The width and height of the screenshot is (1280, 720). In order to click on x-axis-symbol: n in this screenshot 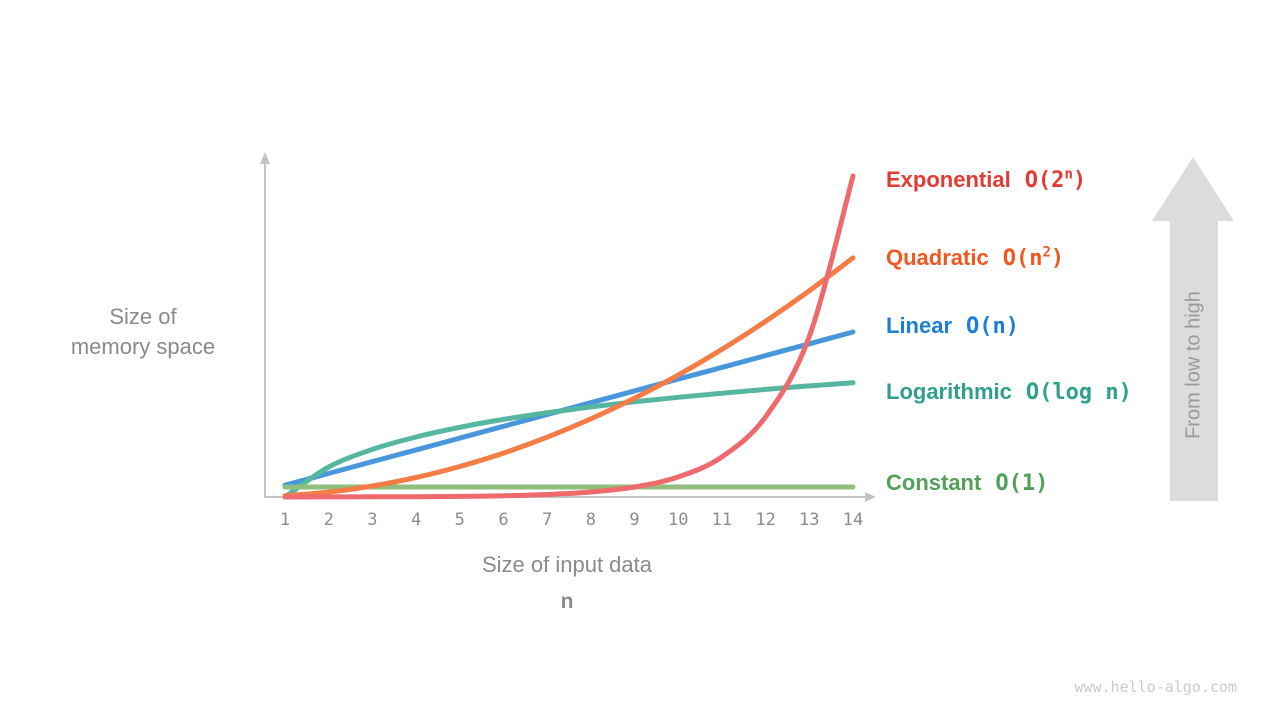, I will do `click(567, 601)`.